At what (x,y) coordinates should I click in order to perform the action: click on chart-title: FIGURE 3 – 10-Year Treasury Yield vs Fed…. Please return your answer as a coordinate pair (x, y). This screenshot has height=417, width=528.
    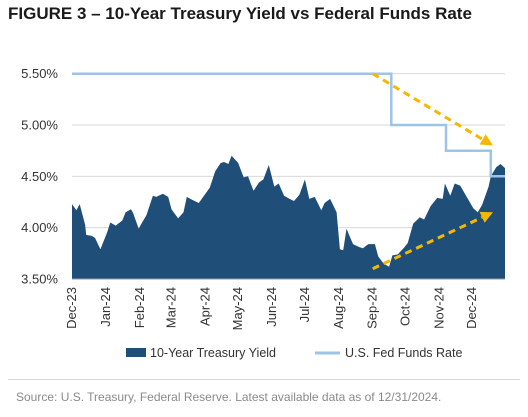
    Looking at the image, I should click on (240, 13).